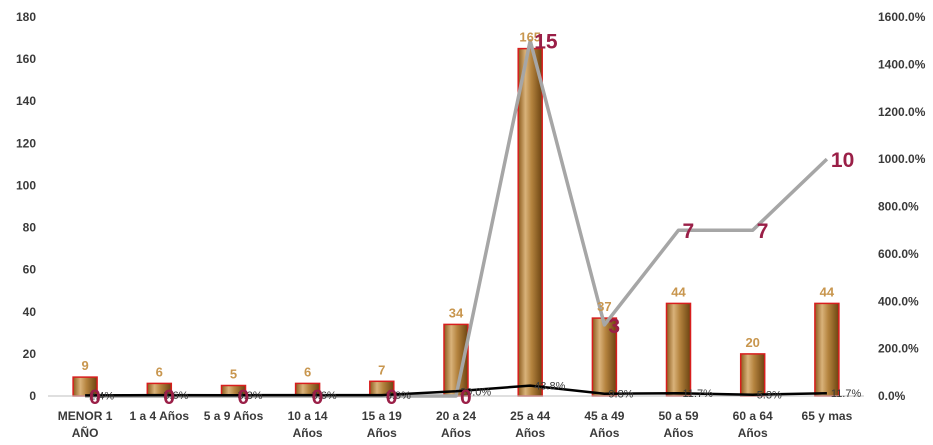 The height and width of the screenshot is (445, 933). What do you see at coordinates (26, 185) in the screenshot?
I see `y-left-tick-label: 100` at bounding box center [26, 185].